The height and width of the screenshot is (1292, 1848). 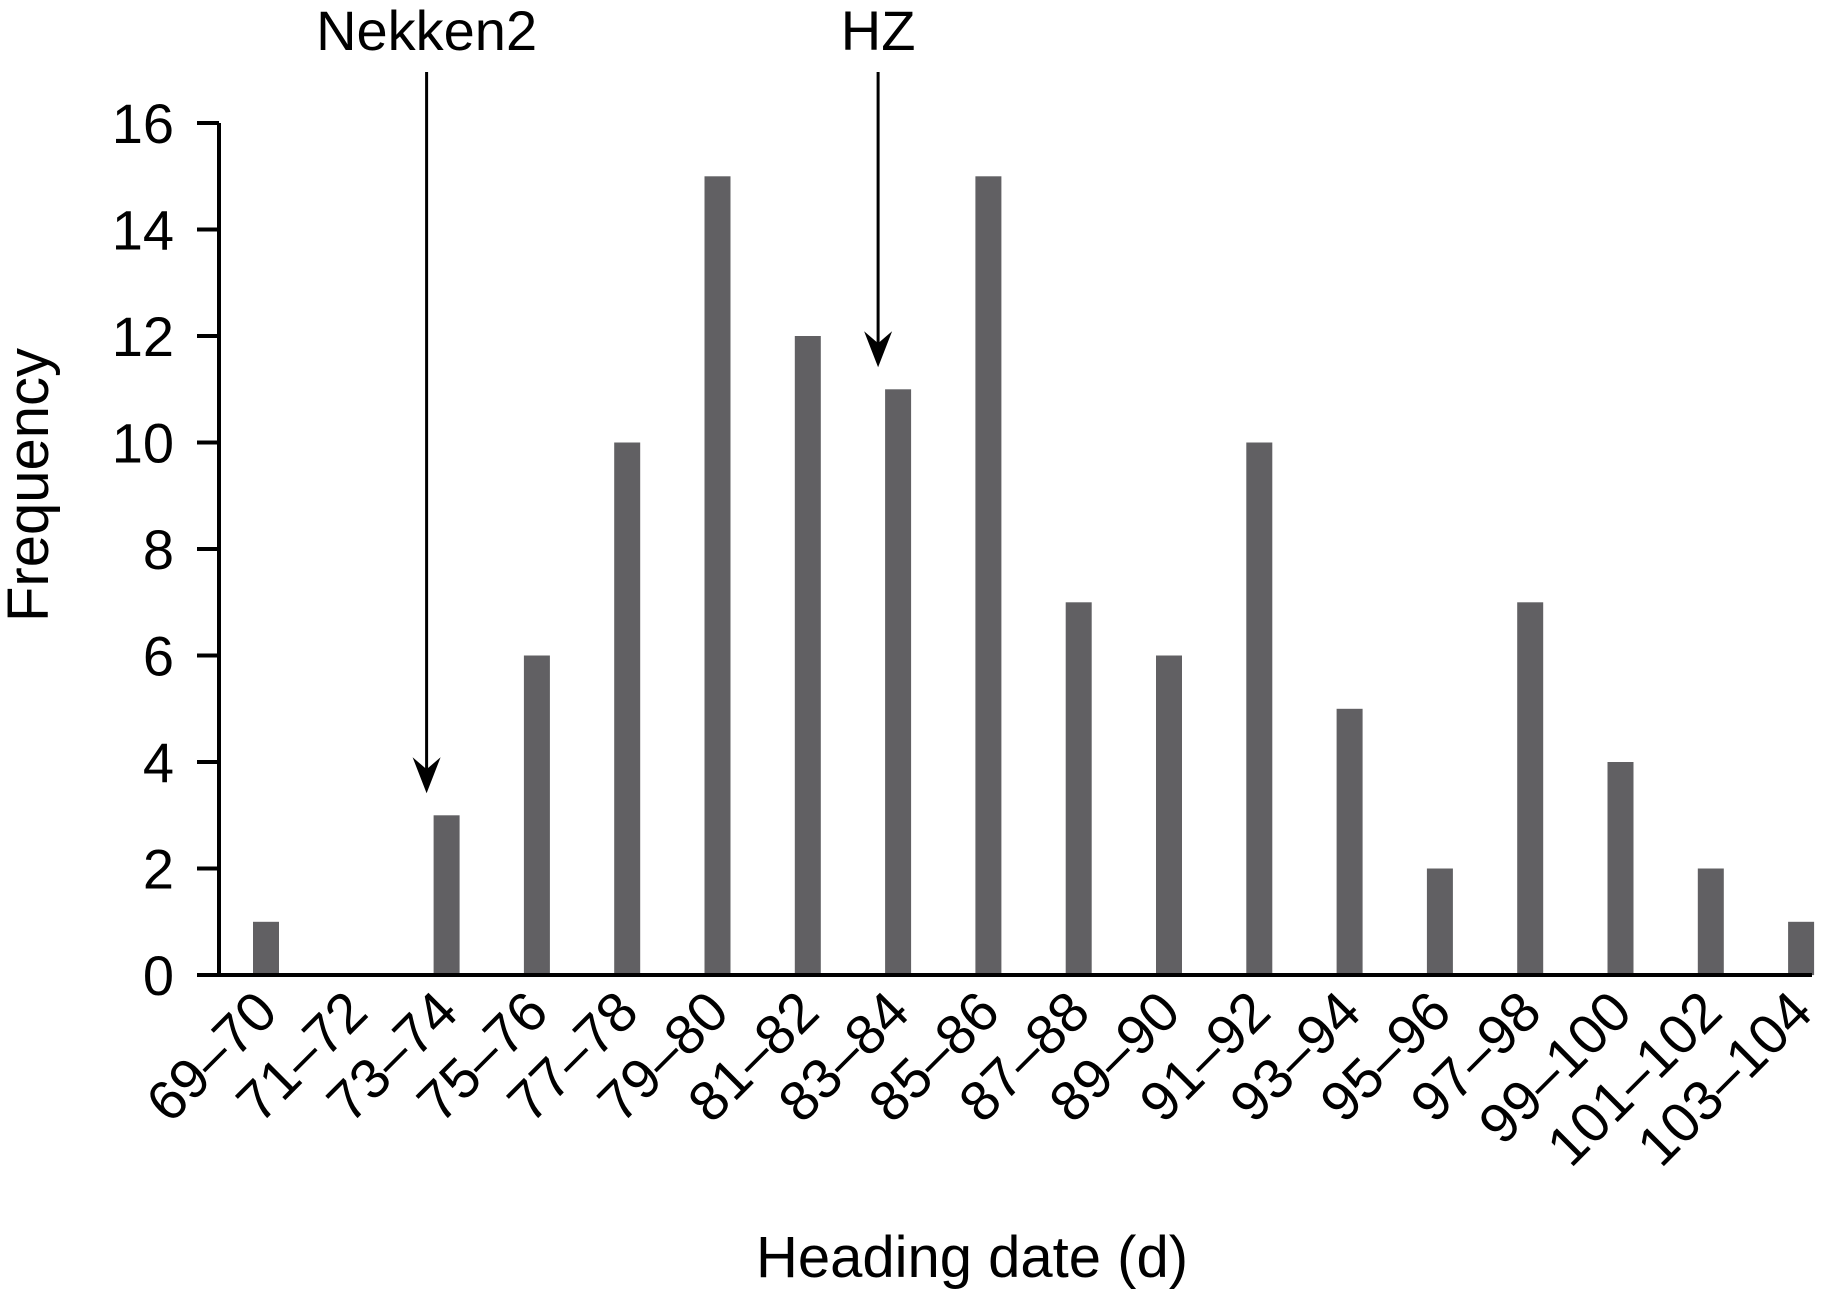 I want to click on bar-83–84, so click(x=898, y=682).